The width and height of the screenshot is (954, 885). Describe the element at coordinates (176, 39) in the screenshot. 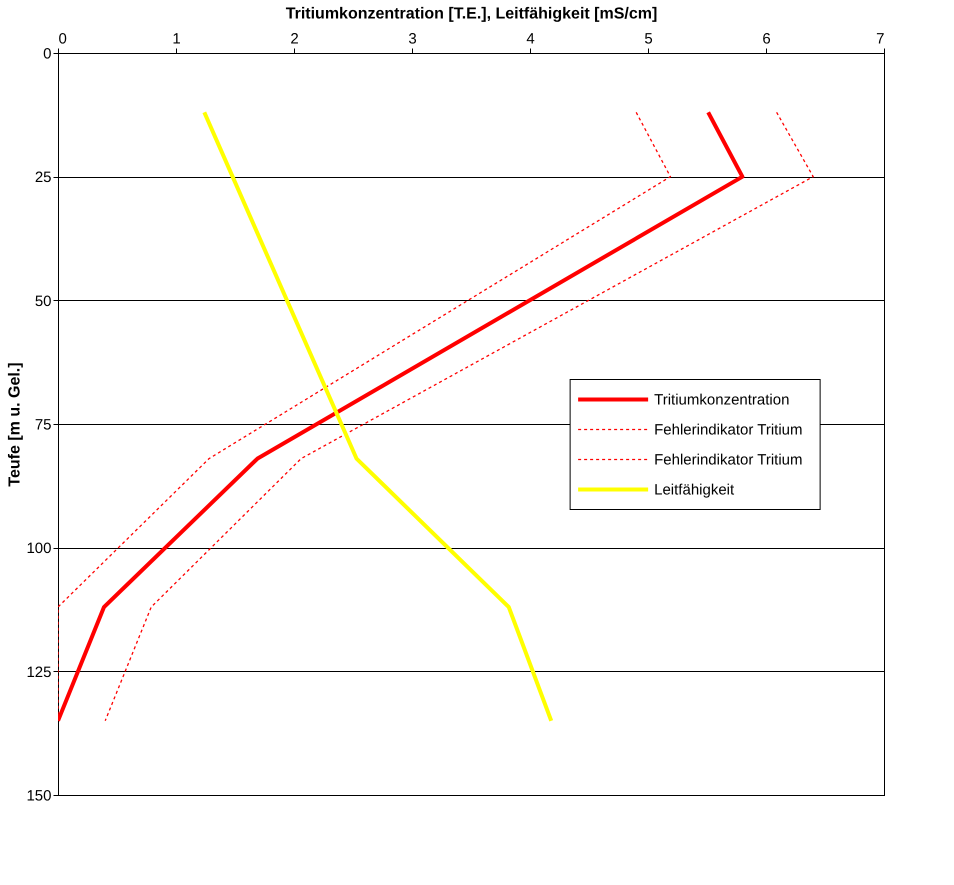

I see `x-tick-label: 1` at that location.